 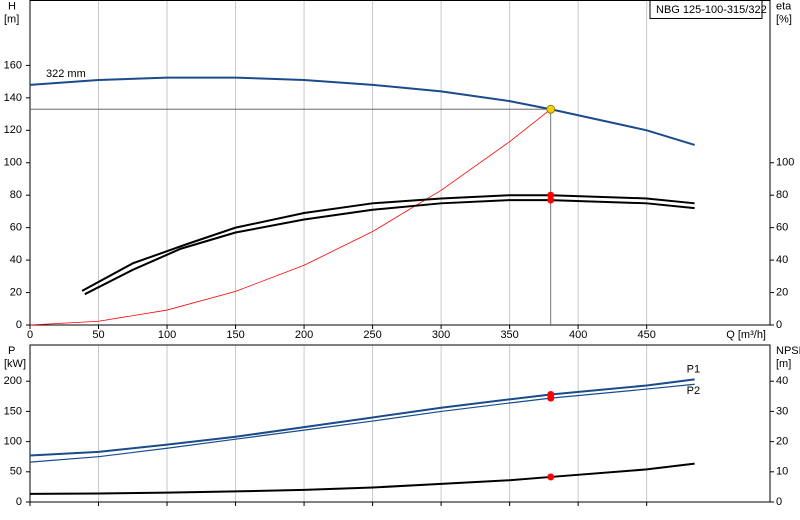 What do you see at coordinates (788, 351) in the screenshot?
I see `y2-axis-label: NPSH` at bounding box center [788, 351].